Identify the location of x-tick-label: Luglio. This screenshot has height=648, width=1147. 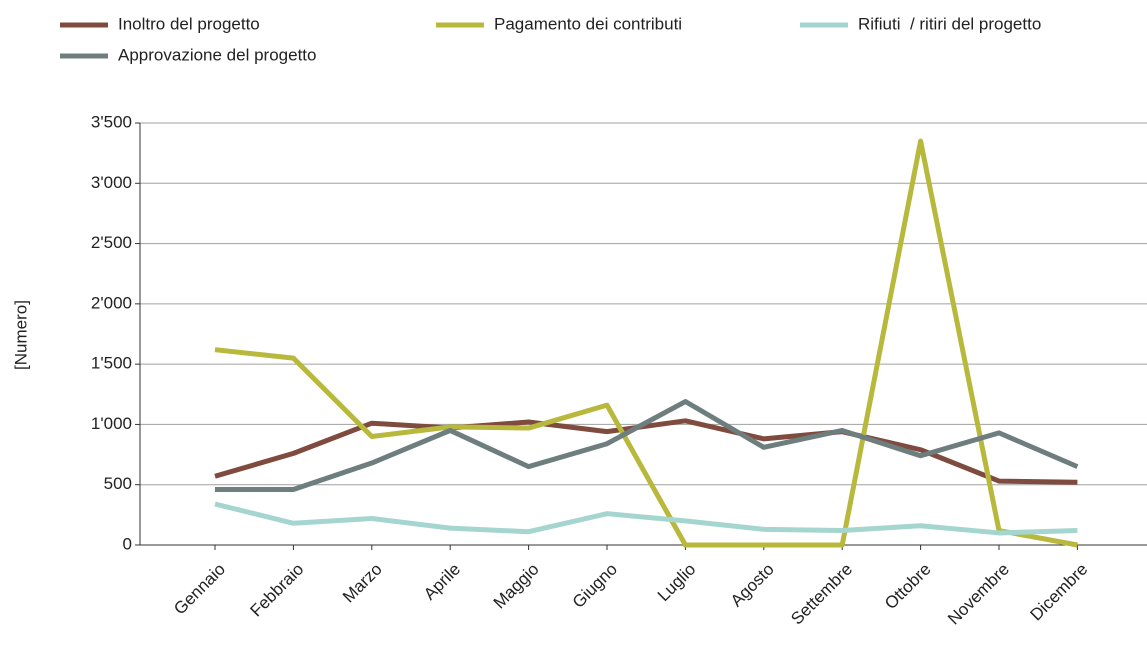
(677, 583).